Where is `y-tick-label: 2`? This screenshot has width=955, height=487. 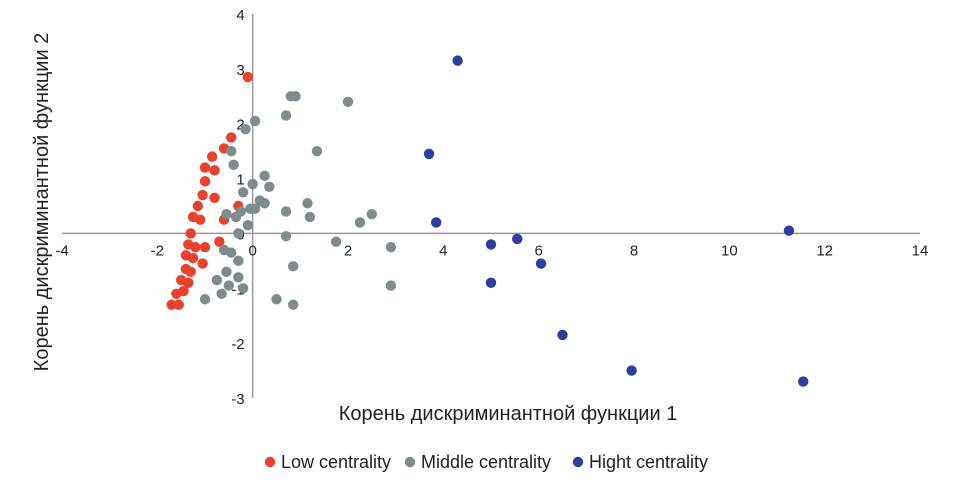 y-tick-label: 2 is located at coordinates (240, 125).